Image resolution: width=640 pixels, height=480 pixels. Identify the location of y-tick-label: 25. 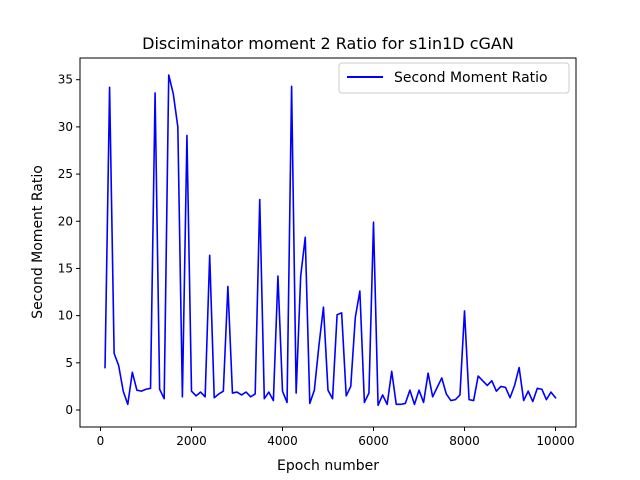
(65, 174).